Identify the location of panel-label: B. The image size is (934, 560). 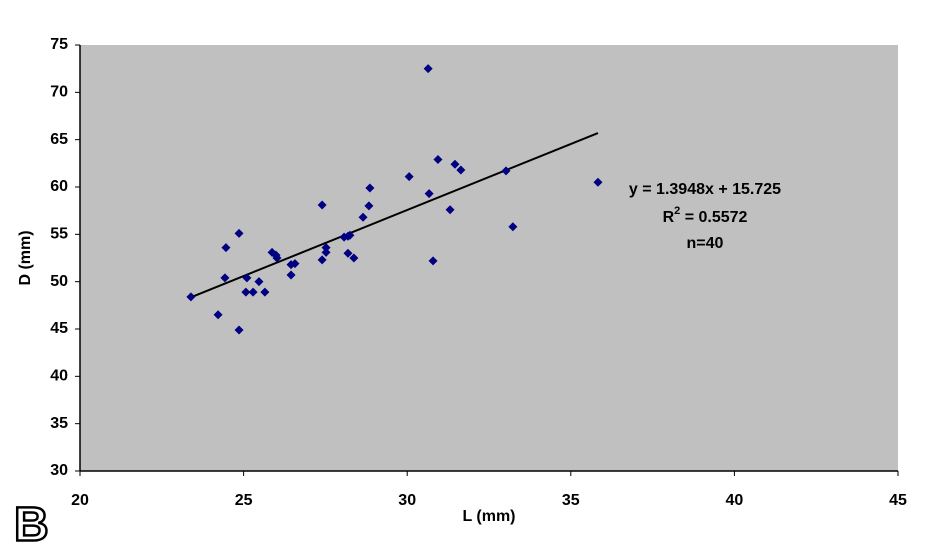
(31, 525).